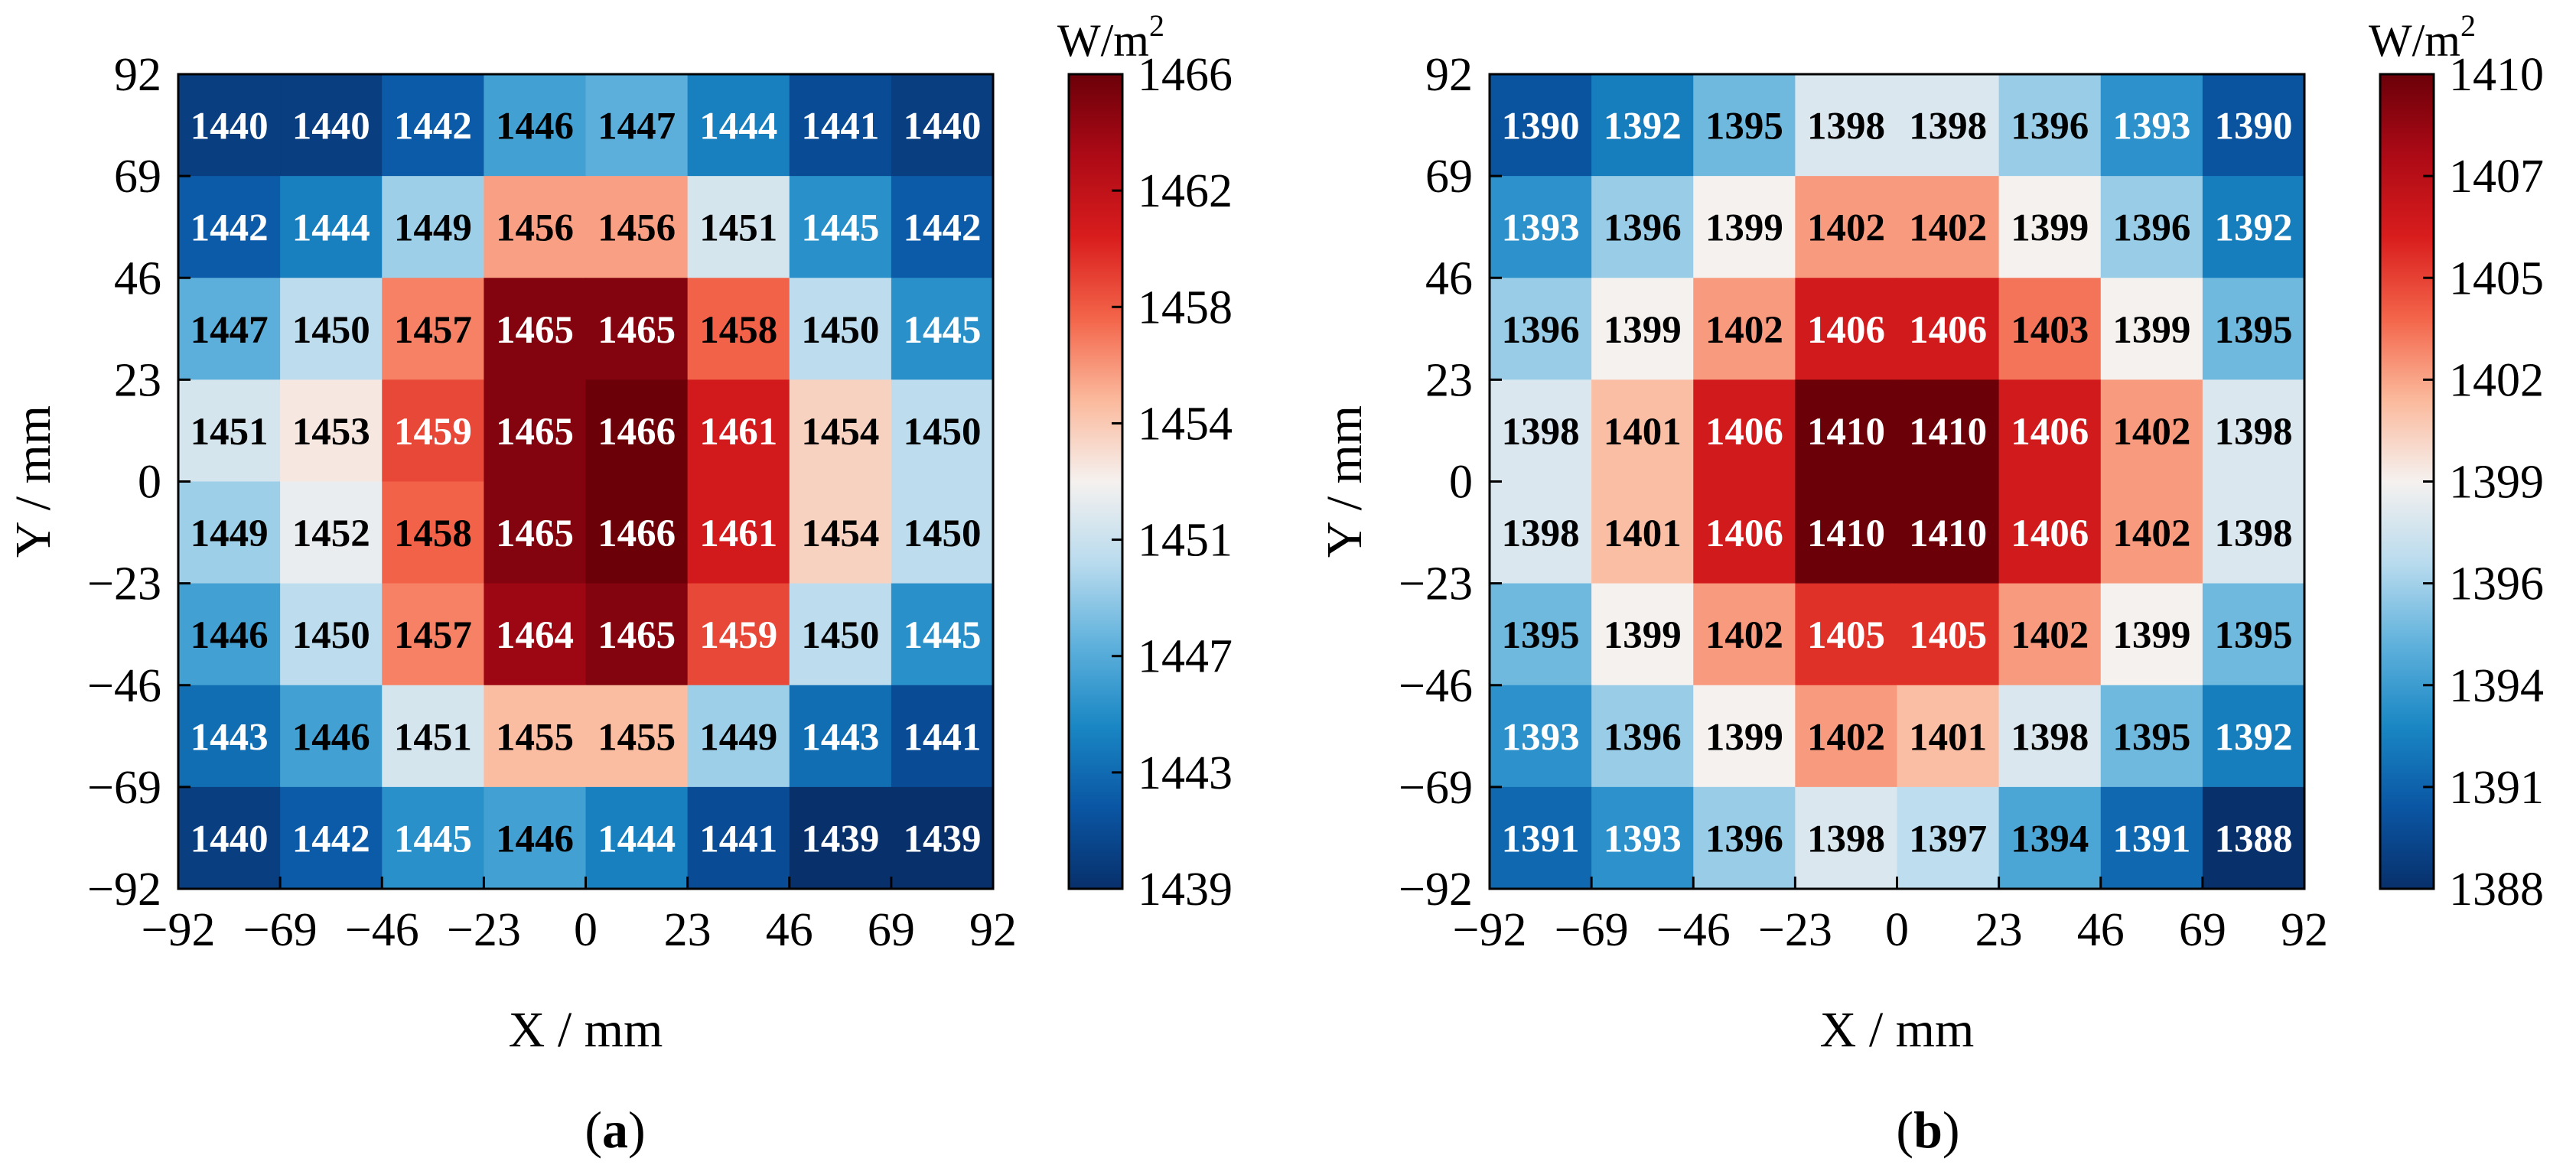  I want to click on colorbar-tick-label: 1458, so click(1186, 307).